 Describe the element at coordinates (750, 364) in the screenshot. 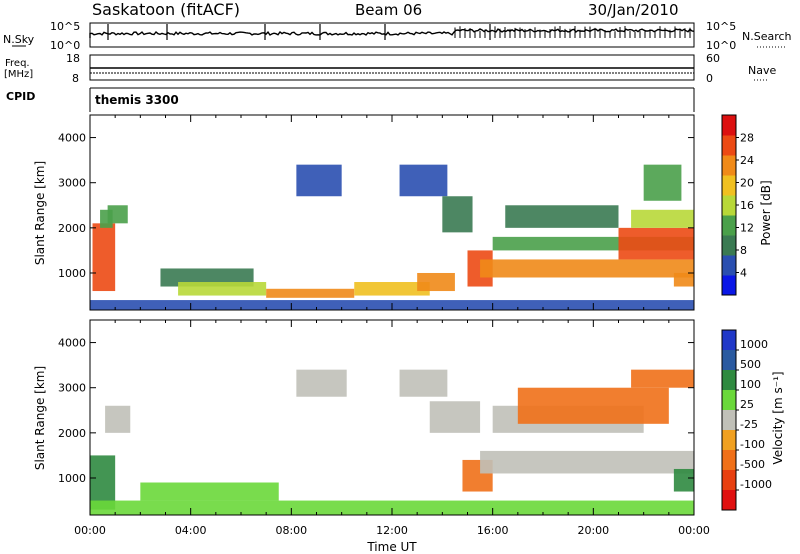

I see `velocity-colorbar-tick: 500` at that location.